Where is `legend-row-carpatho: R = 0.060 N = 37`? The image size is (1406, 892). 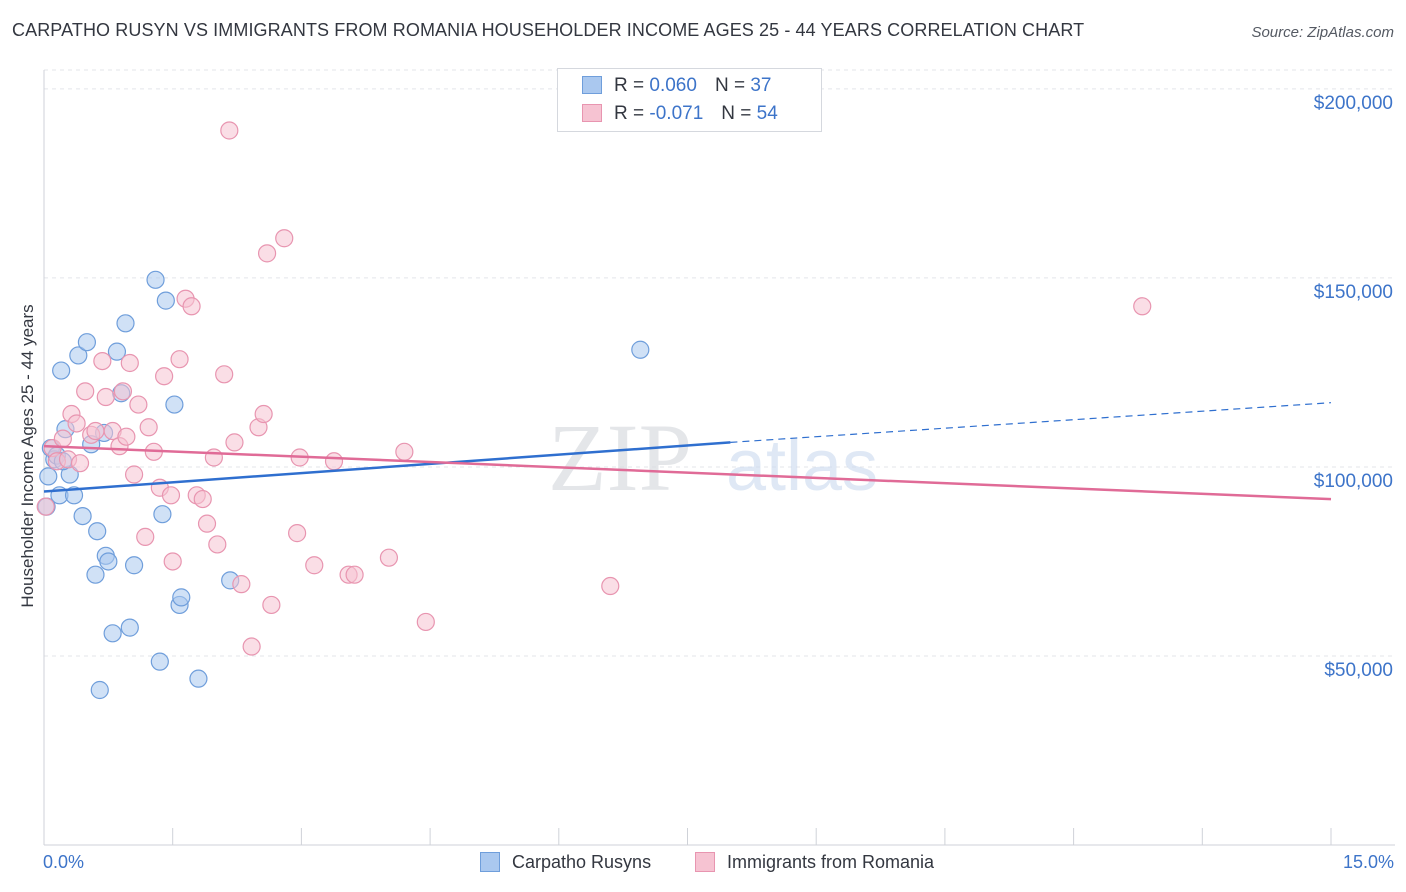 legend-row-carpatho: R = 0.060 N = 37 is located at coordinates (676, 86).